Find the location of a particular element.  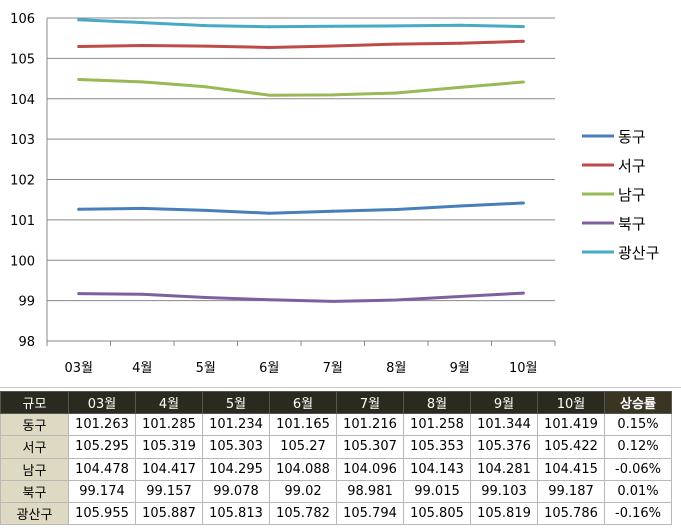

table-cell: 104.295 is located at coordinates (236, 469).